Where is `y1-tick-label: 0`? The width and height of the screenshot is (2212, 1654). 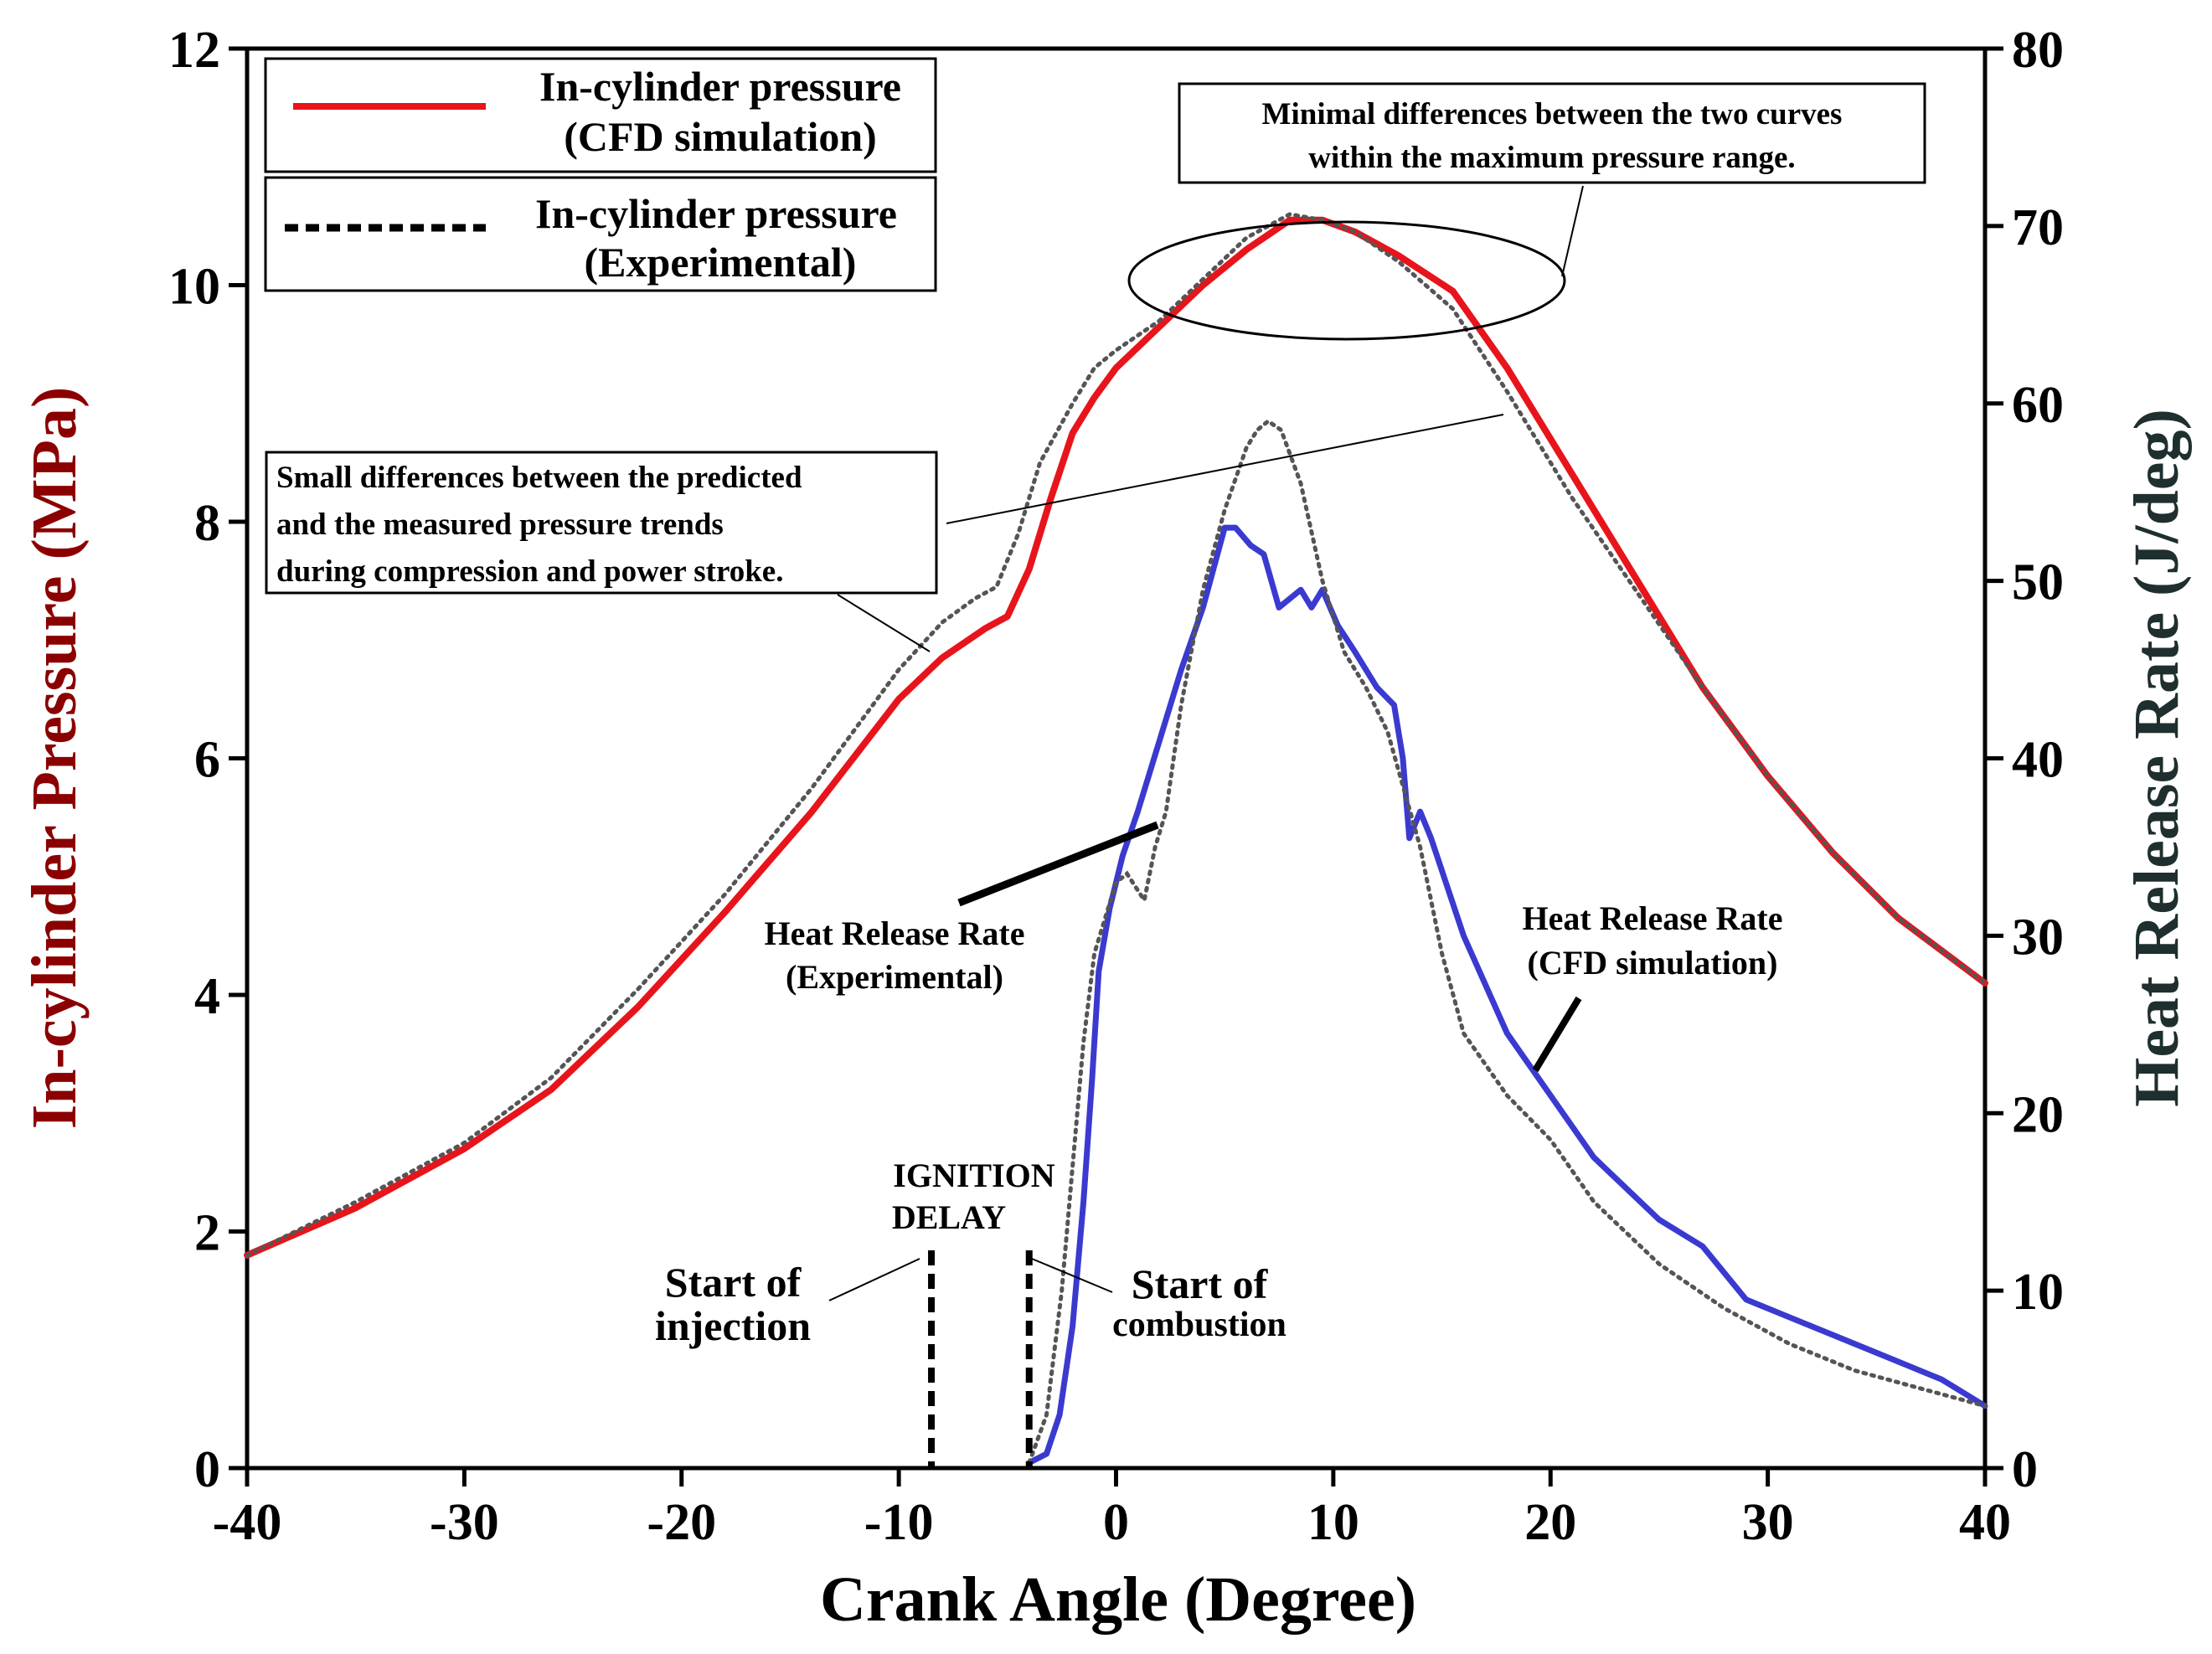
y1-tick-label: 0 is located at coordinates (207, 1469).